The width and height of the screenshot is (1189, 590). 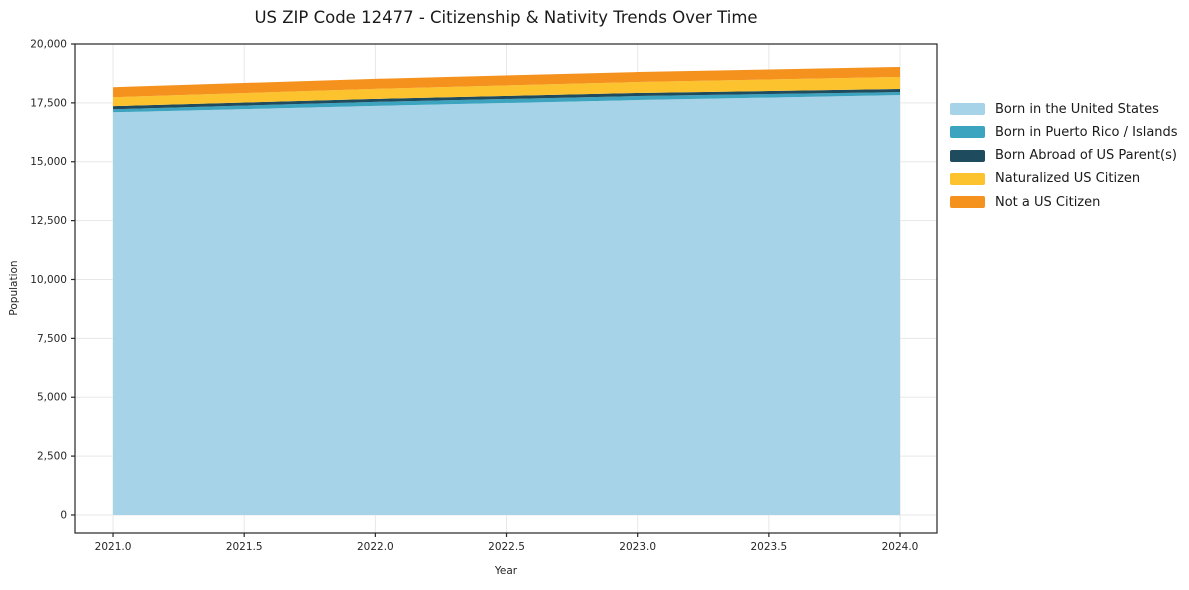 What do you see at coordinates (52, 457) in the screenshot?
I see `y-tick-label: 2,500` at bounding box center [52, 457].